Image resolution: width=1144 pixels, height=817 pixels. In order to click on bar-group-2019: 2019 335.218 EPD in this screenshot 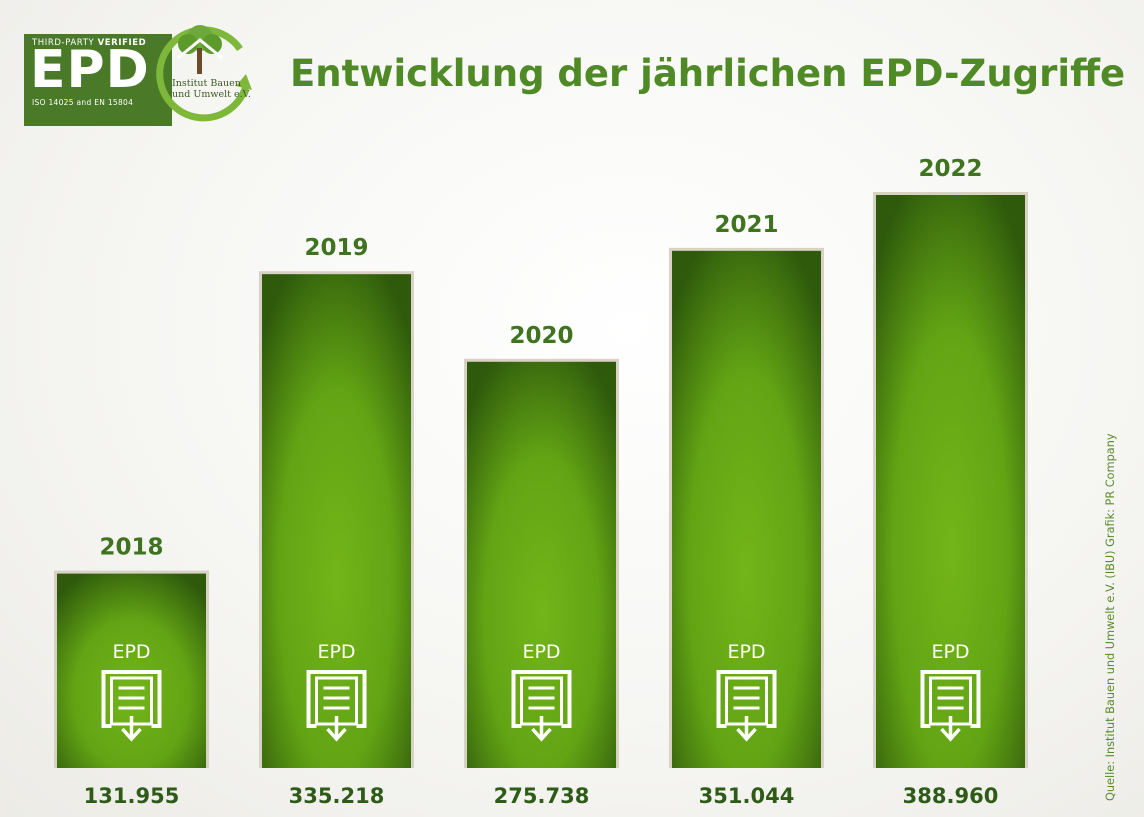, I will do `click(336, 521)`.